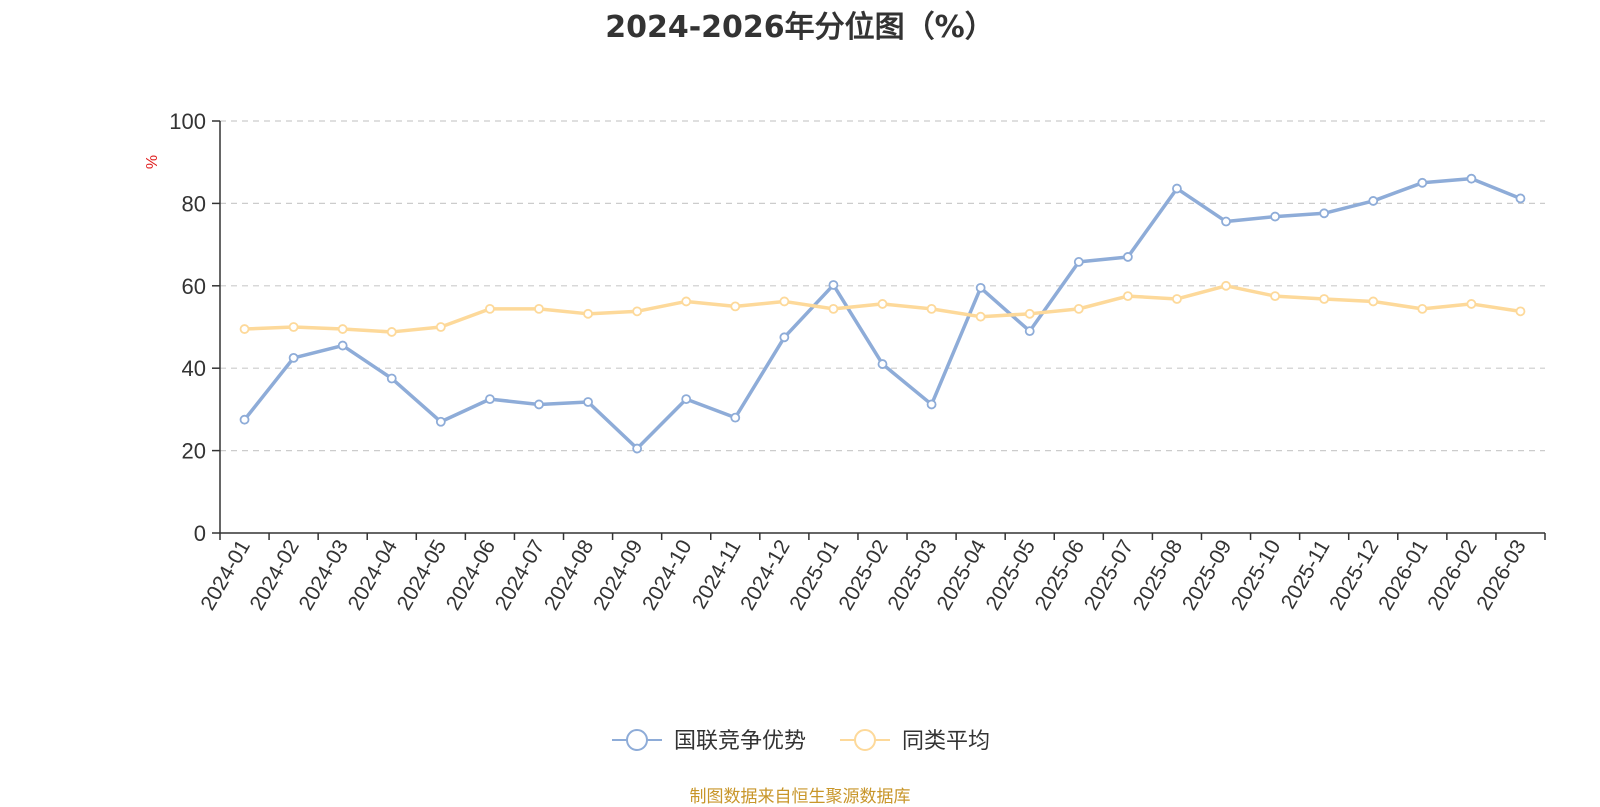 This screenshot has width=1600, height=807. Describe the element at coordinates (200, 533) in the screenshot. I see `y-tick-label: 0` at that location.